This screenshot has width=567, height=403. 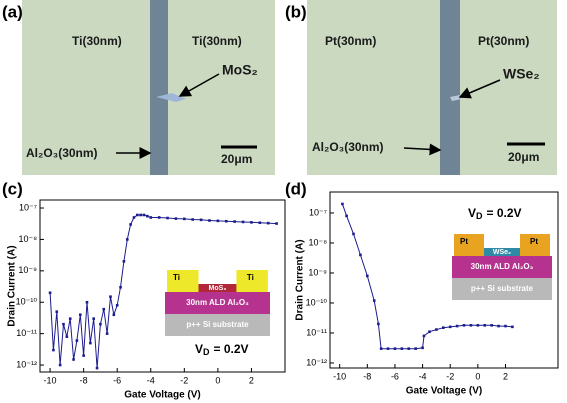 I want to click on layer-label: WSe₂, so click(x=502, y=252).